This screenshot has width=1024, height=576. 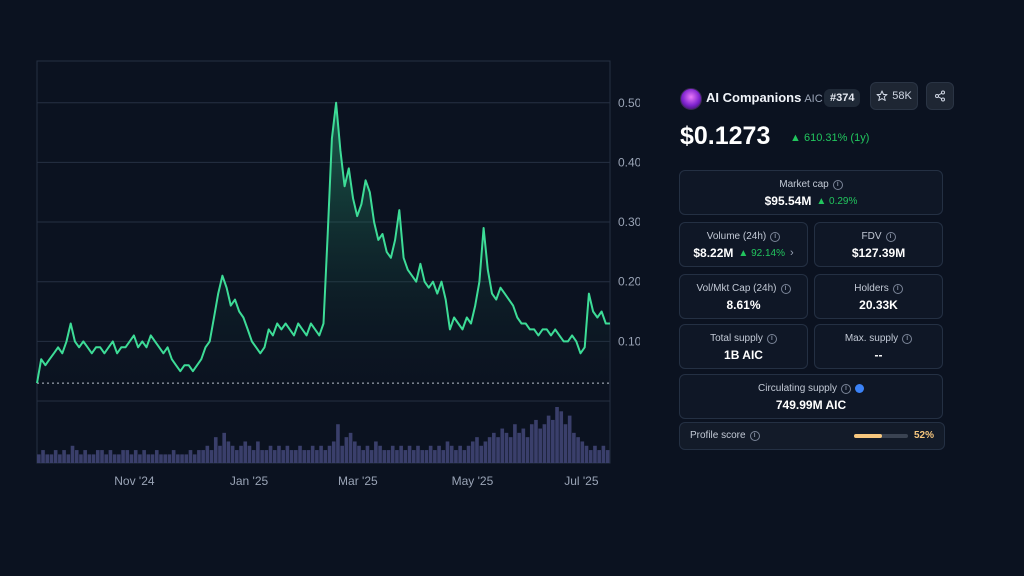 What do you see at coordinates (868, 436) in the screenshot?
I see `profile-score-fill` at bounding box center [868, 436].